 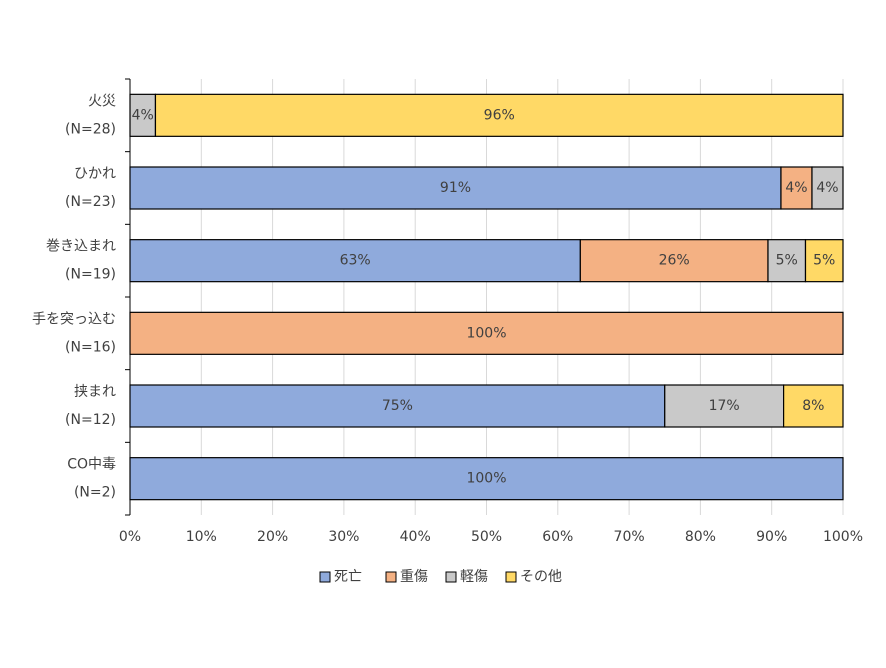 I want to click on x-tick-label: 100%, so click(x=843, y=537).